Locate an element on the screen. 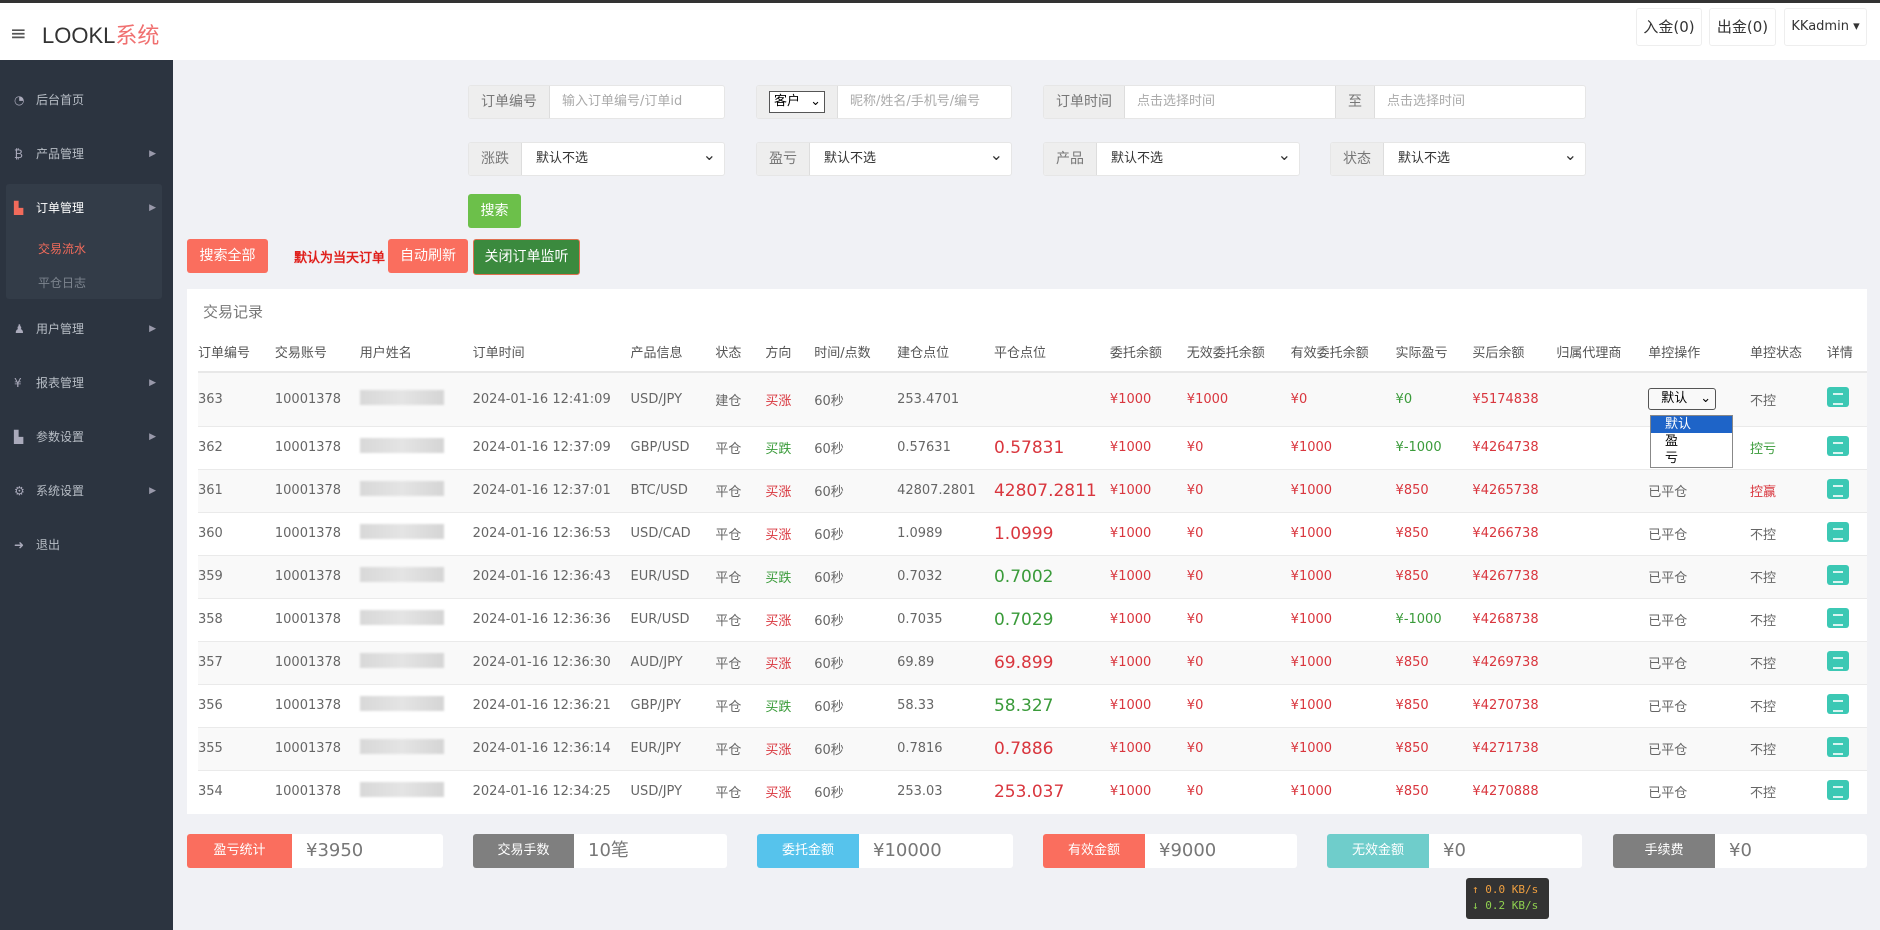 The image size is (1880, 930). customer-type-select: 客户 ⌄ is located at coordinates (797, 102).